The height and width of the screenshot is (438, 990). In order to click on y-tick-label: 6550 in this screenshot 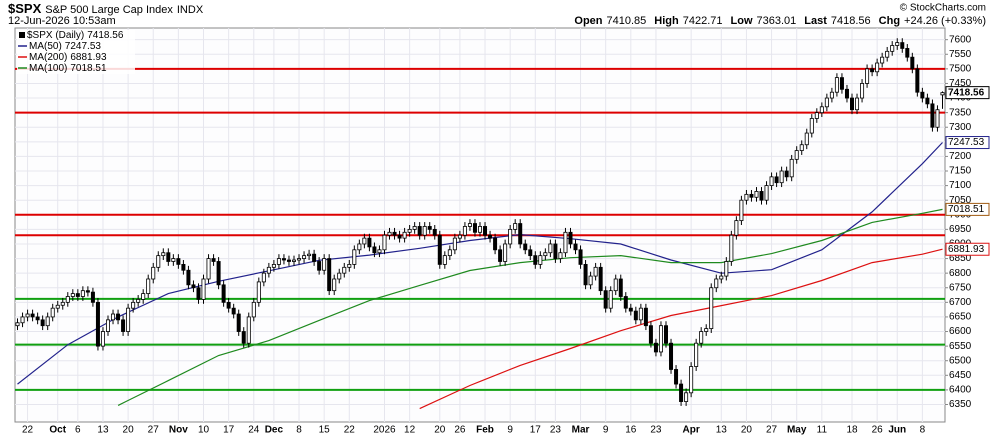, I will do `click(960, 346)`.